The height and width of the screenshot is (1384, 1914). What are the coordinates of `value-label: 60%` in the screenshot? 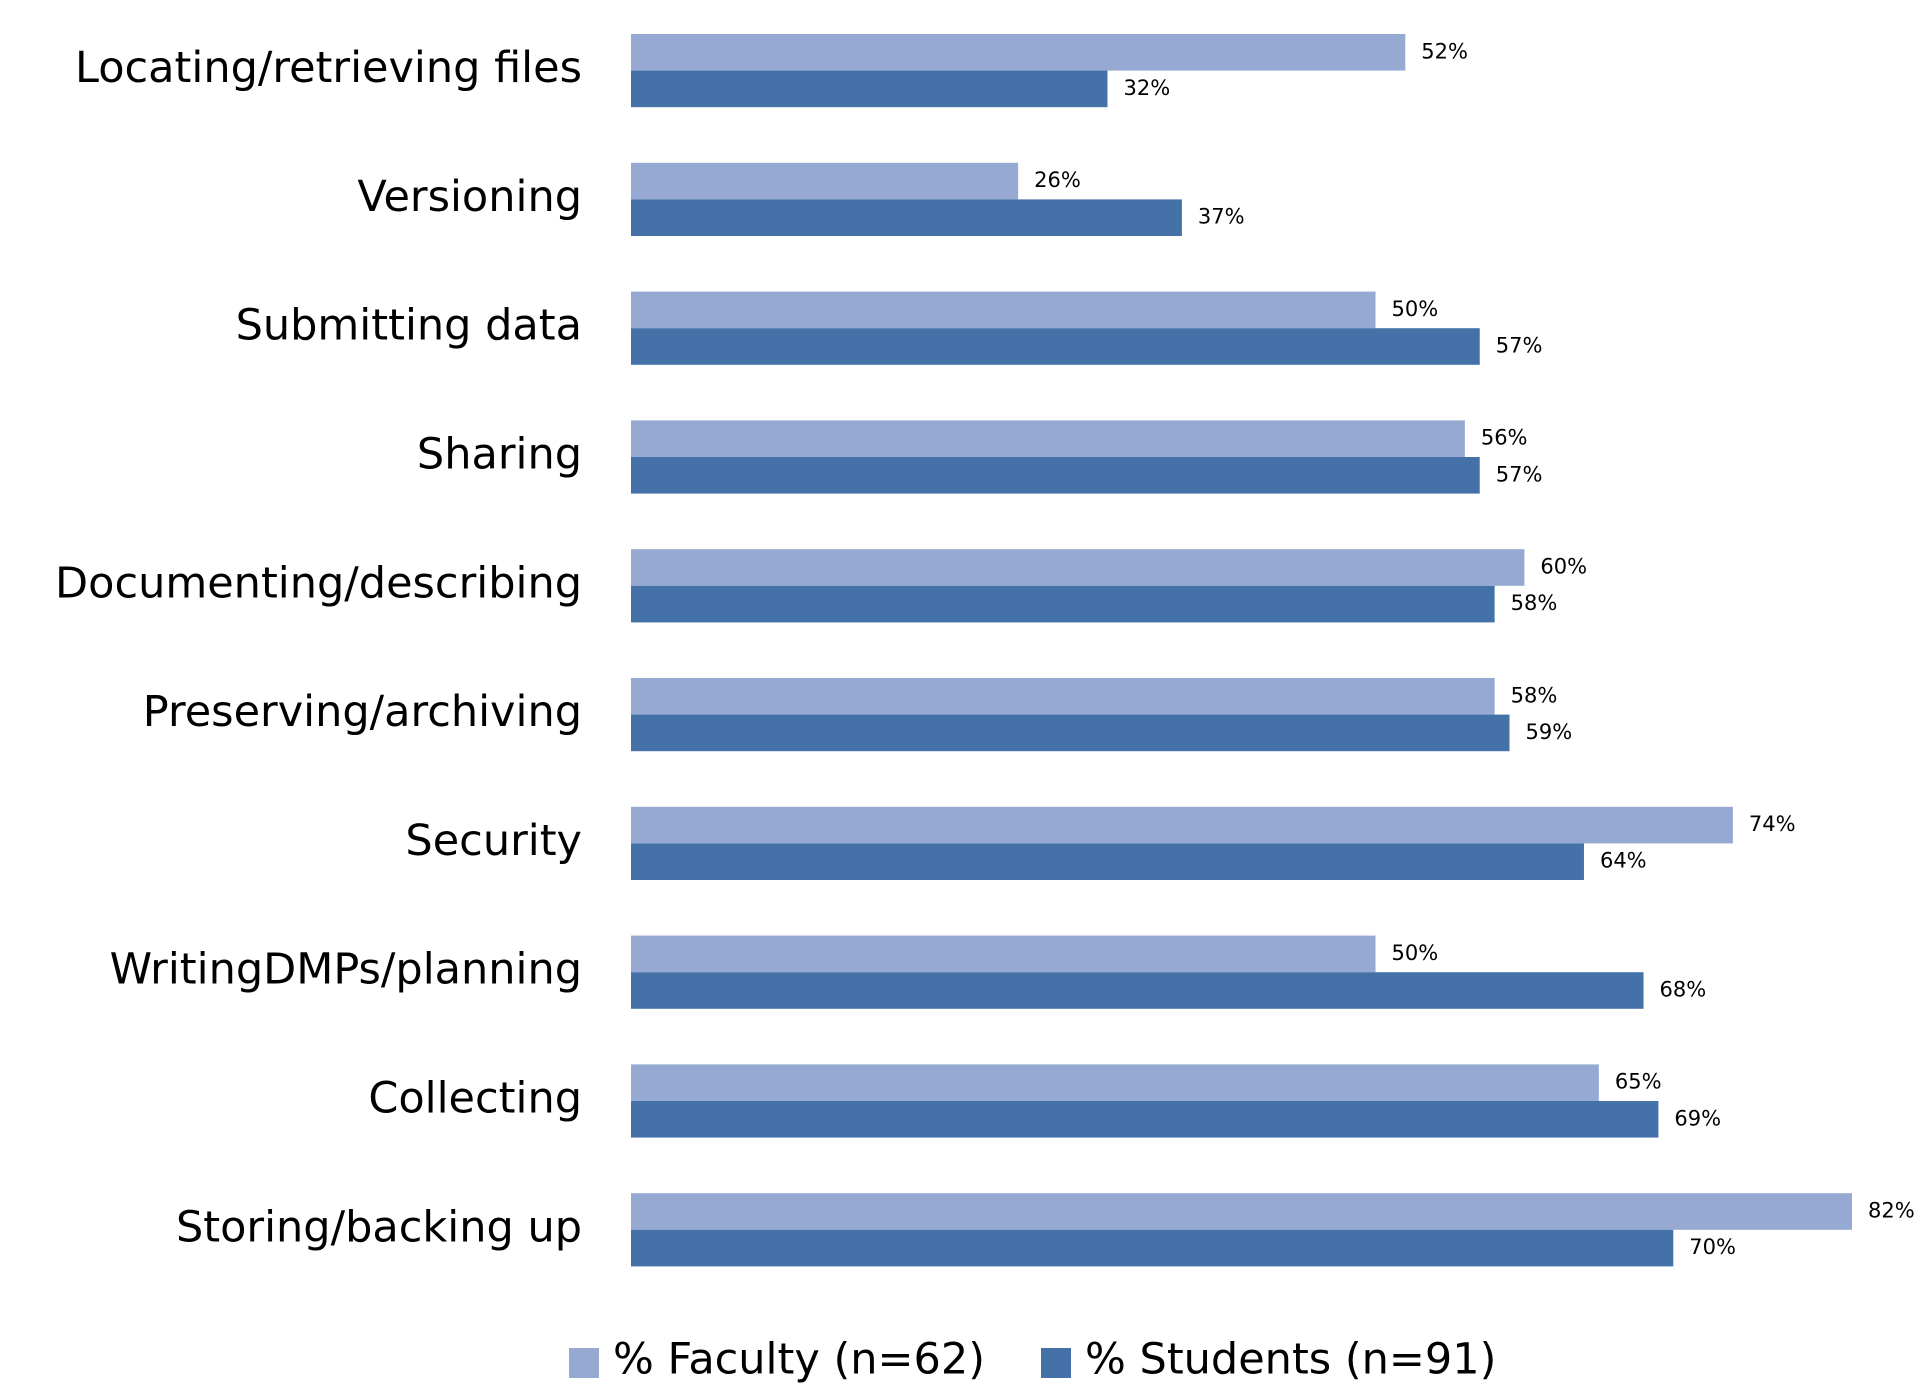 It's located at (1563, 567).